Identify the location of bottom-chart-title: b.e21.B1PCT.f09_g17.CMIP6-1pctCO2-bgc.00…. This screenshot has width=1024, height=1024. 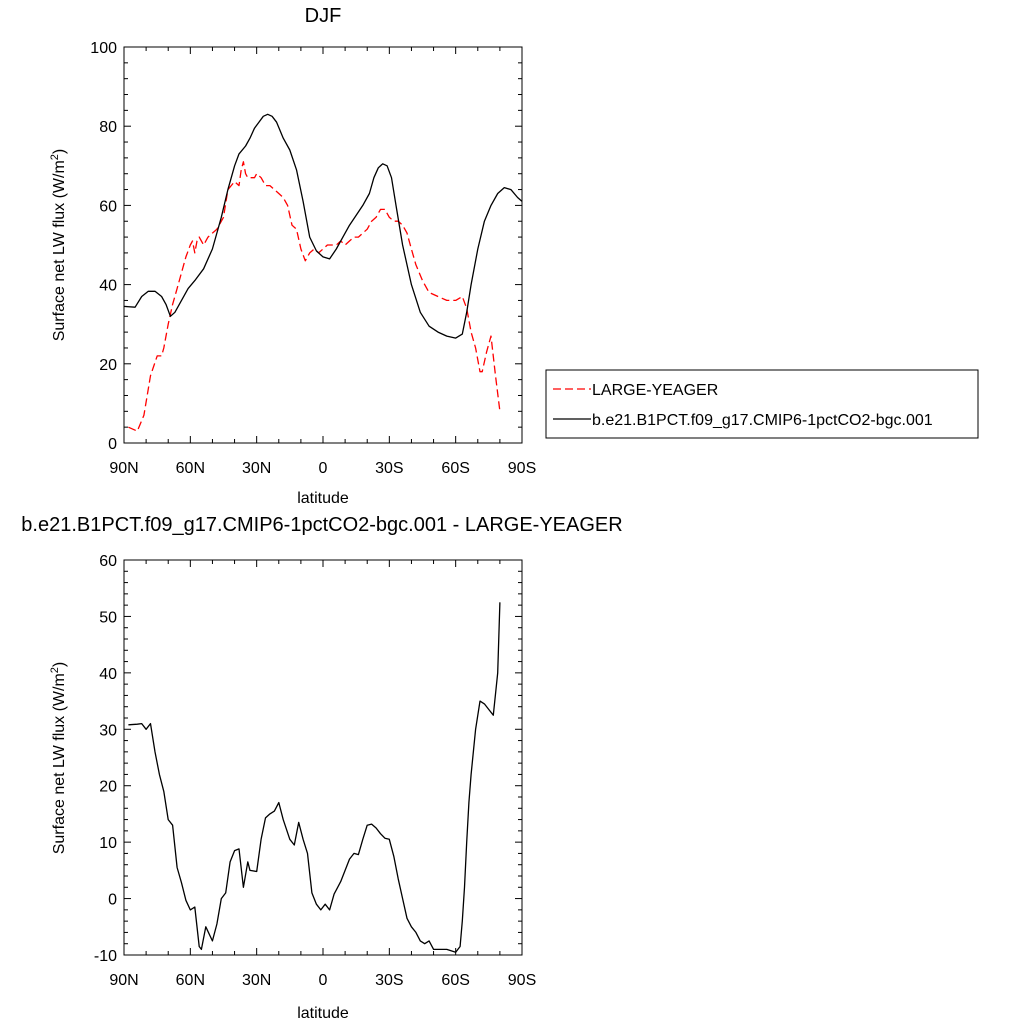
(321, 525).